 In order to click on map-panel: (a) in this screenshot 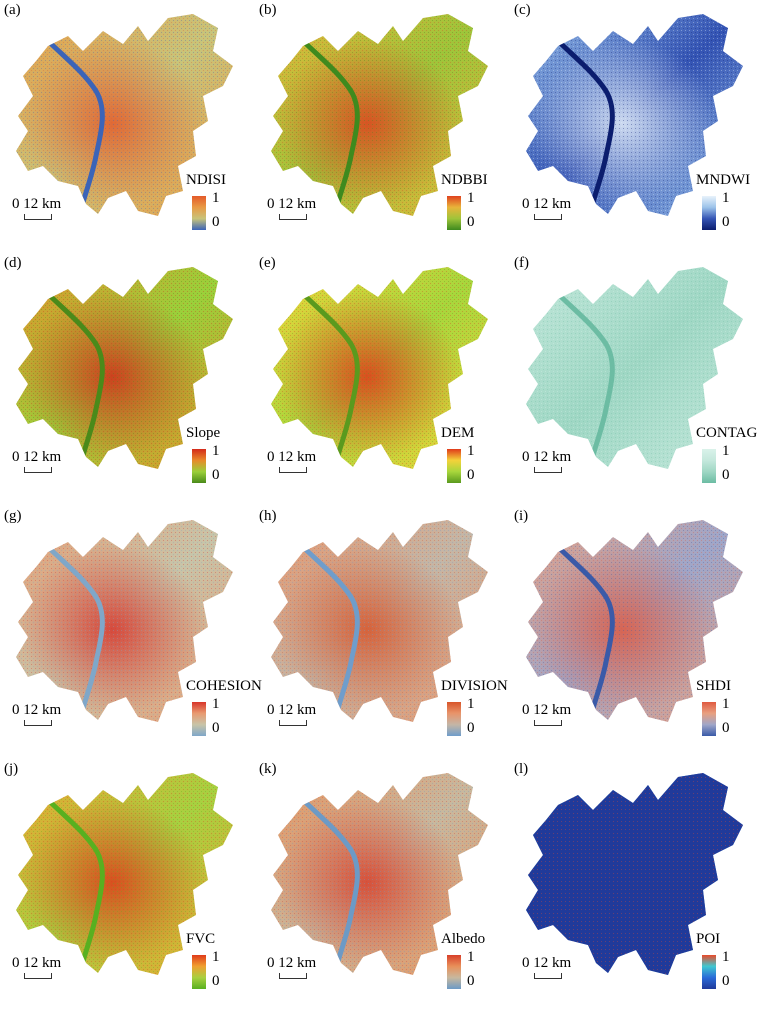, I will do `click(125, 125)`.